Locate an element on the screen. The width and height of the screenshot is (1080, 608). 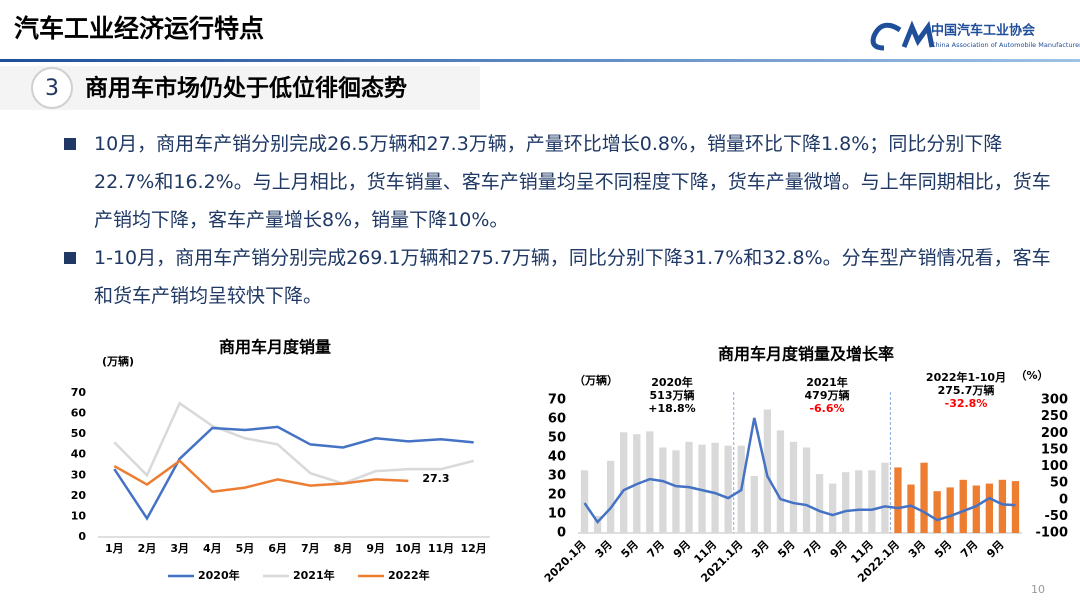
section-number: 3 is located at coordinates (52, 88).